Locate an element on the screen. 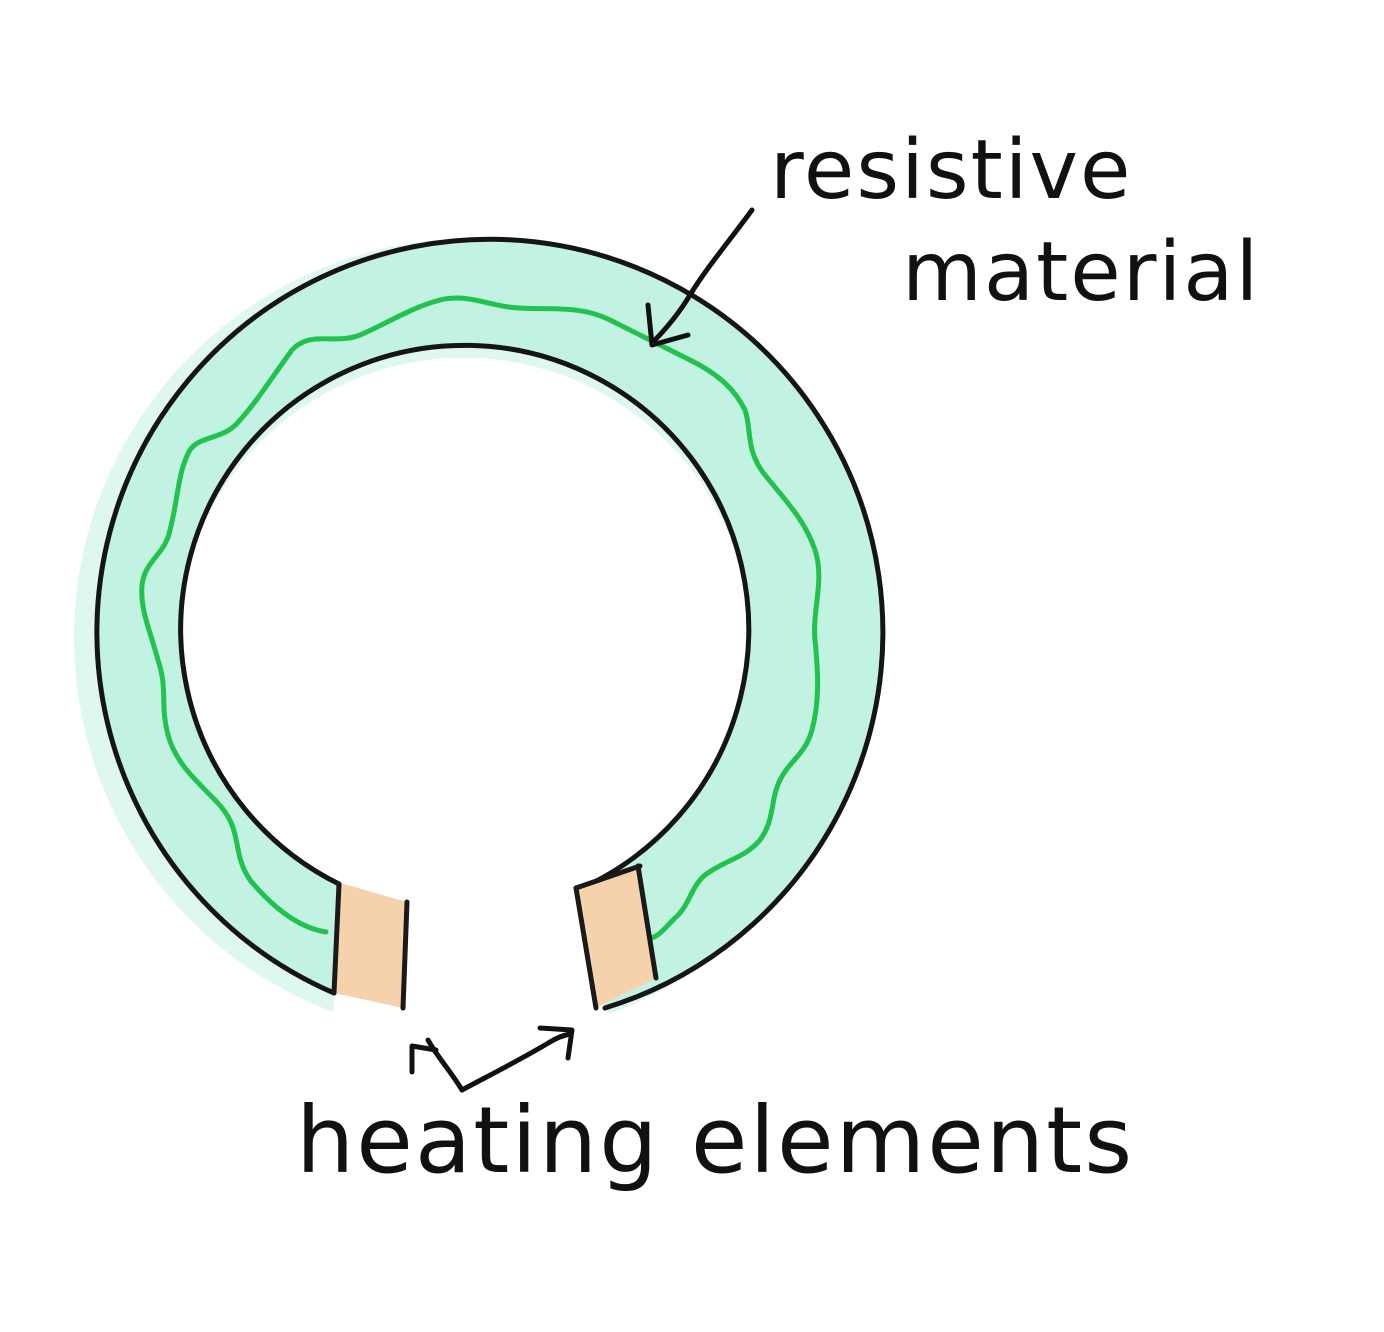 The height and width of the screenshot is (1332, 1384). heating-elements-label: heating elements is located at coordinates (715, 1140).